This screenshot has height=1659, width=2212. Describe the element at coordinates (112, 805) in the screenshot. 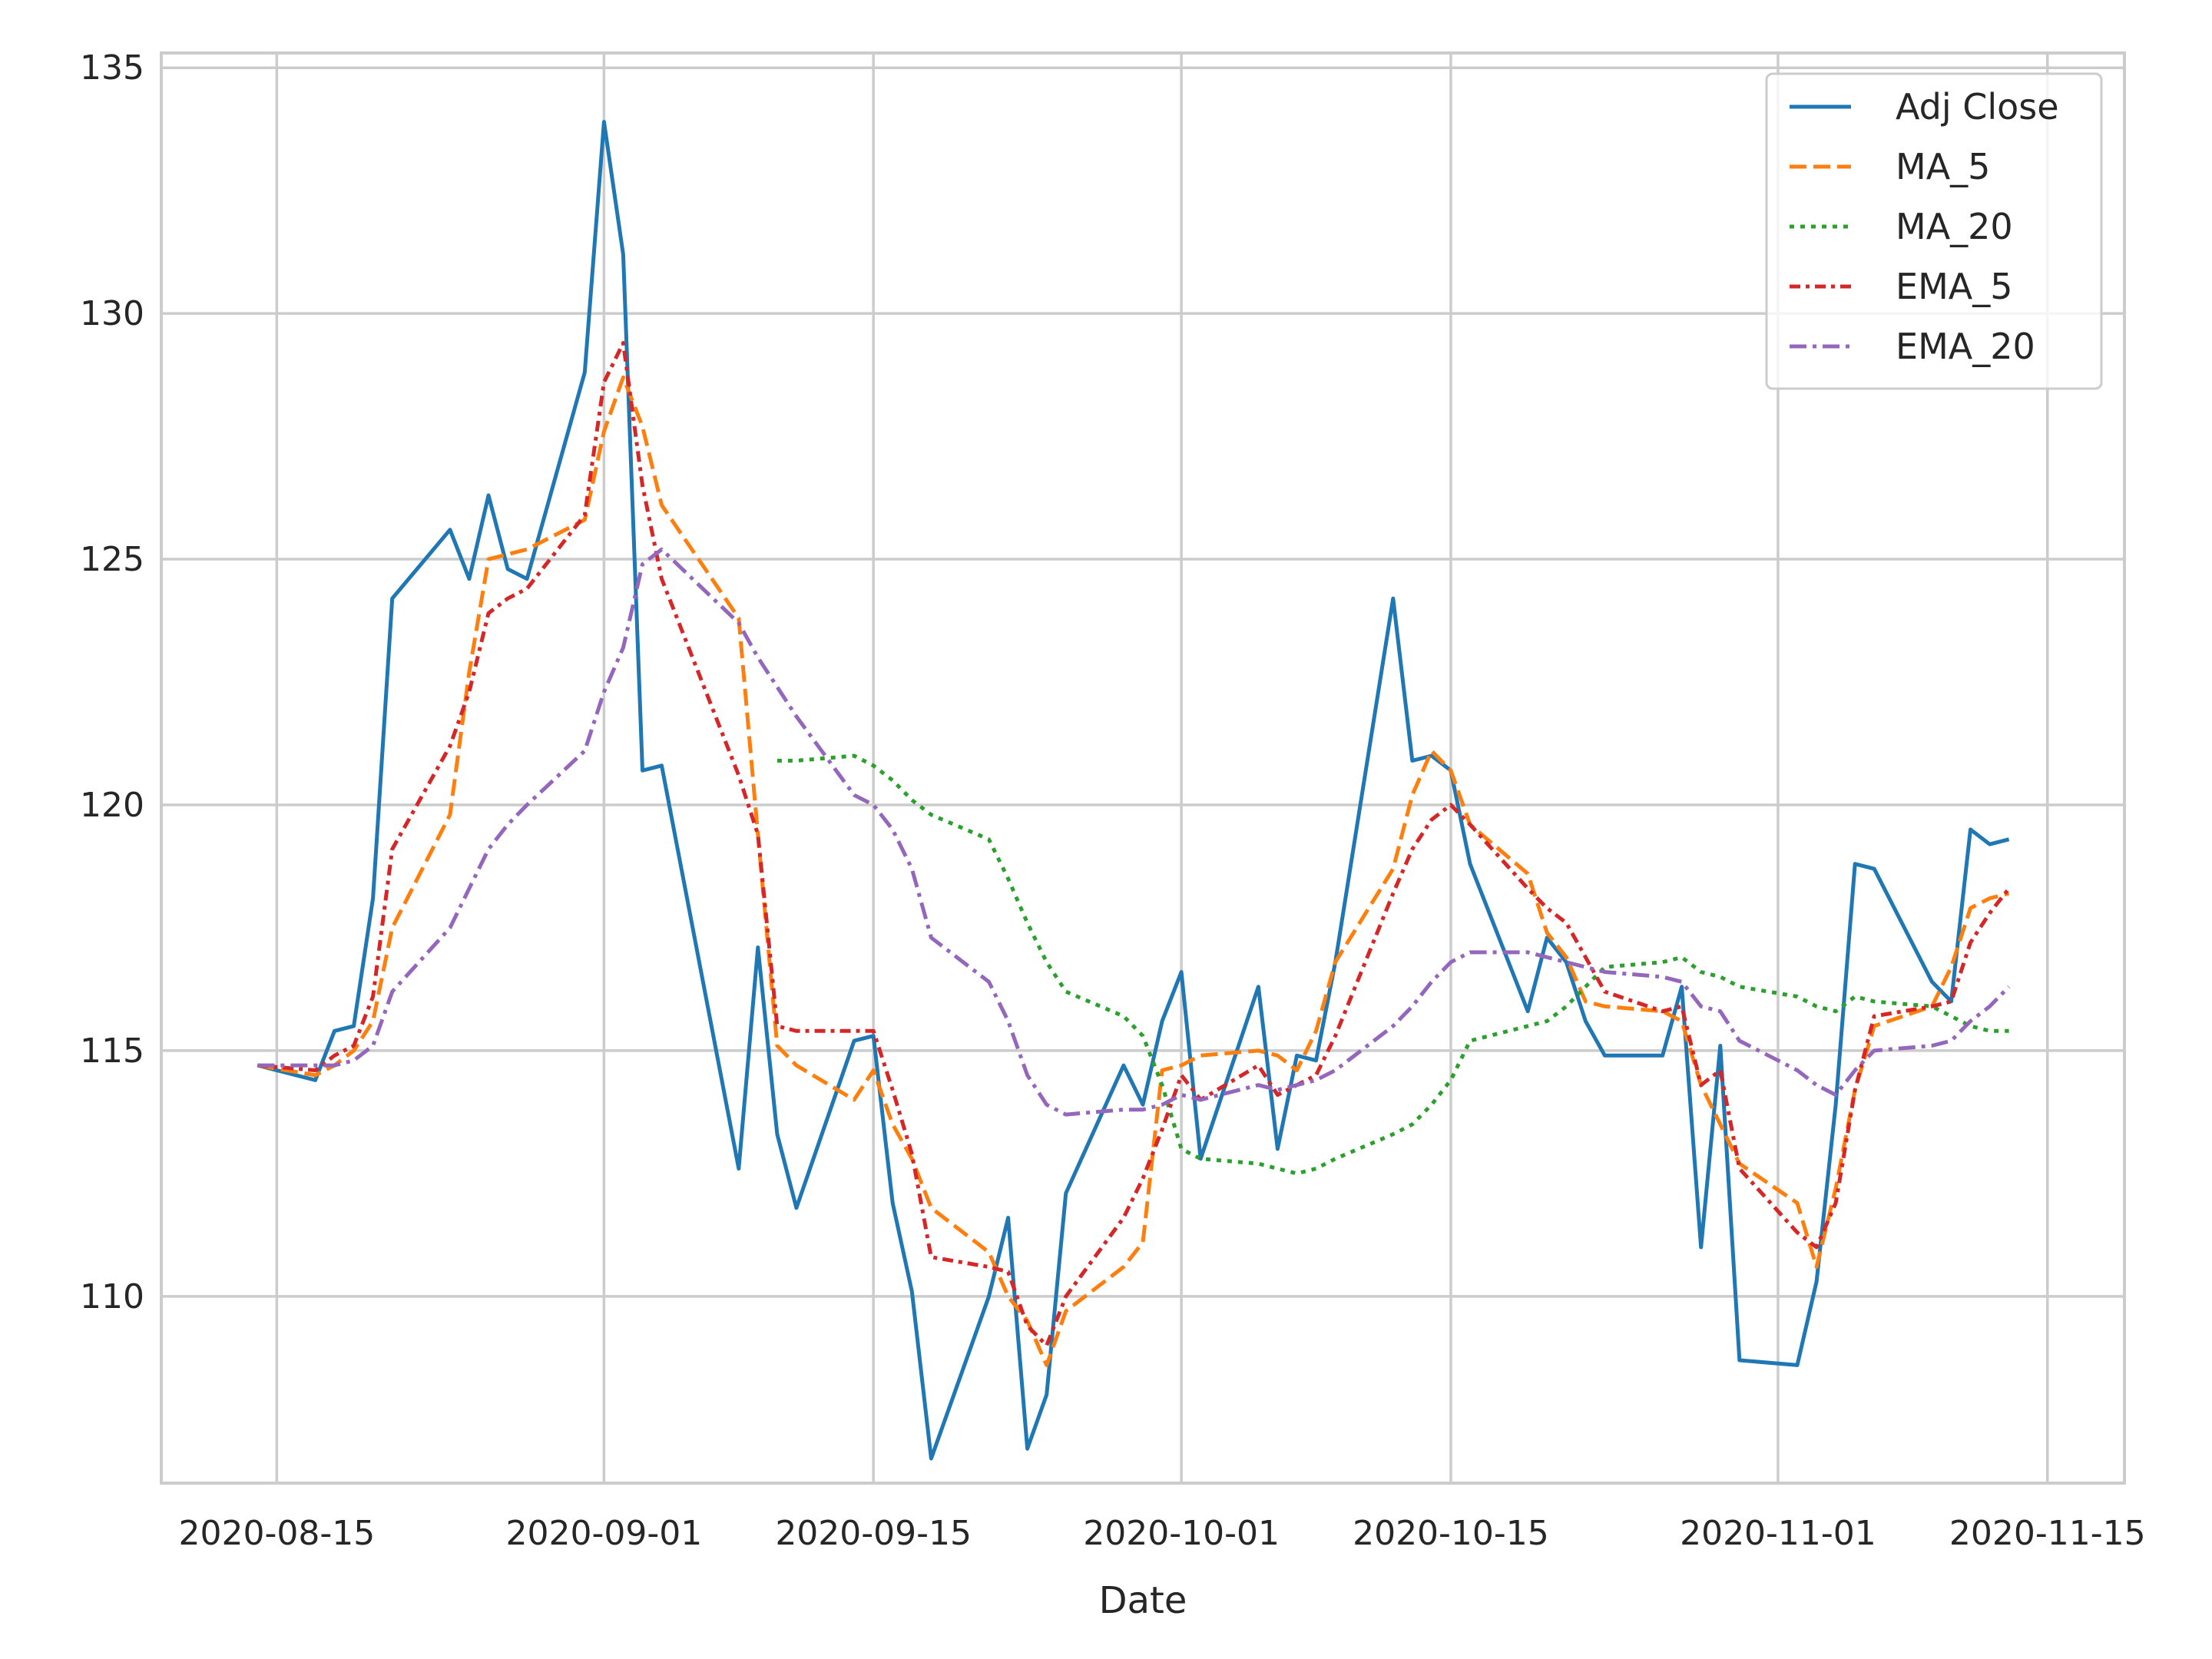

I see `y-tick-label: 120` at that location.